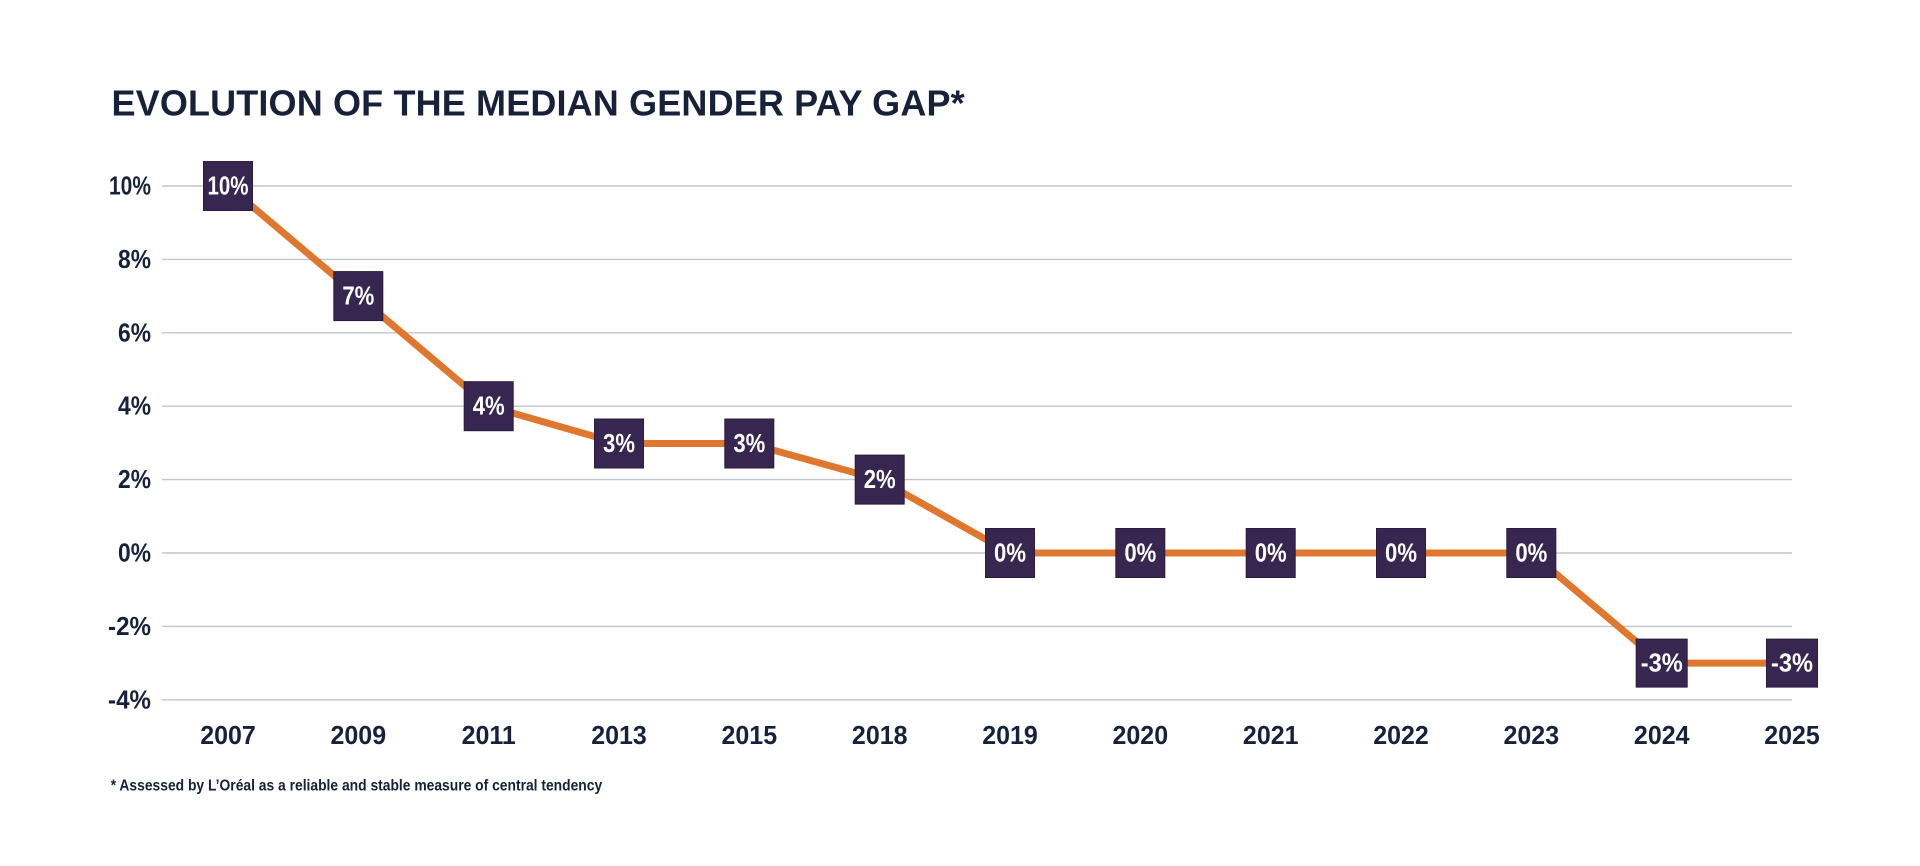  What do you see at coordinates (1141, 735) in the screenshot?
I see `svg-text: 2020` at bounding box center [1141, 735].